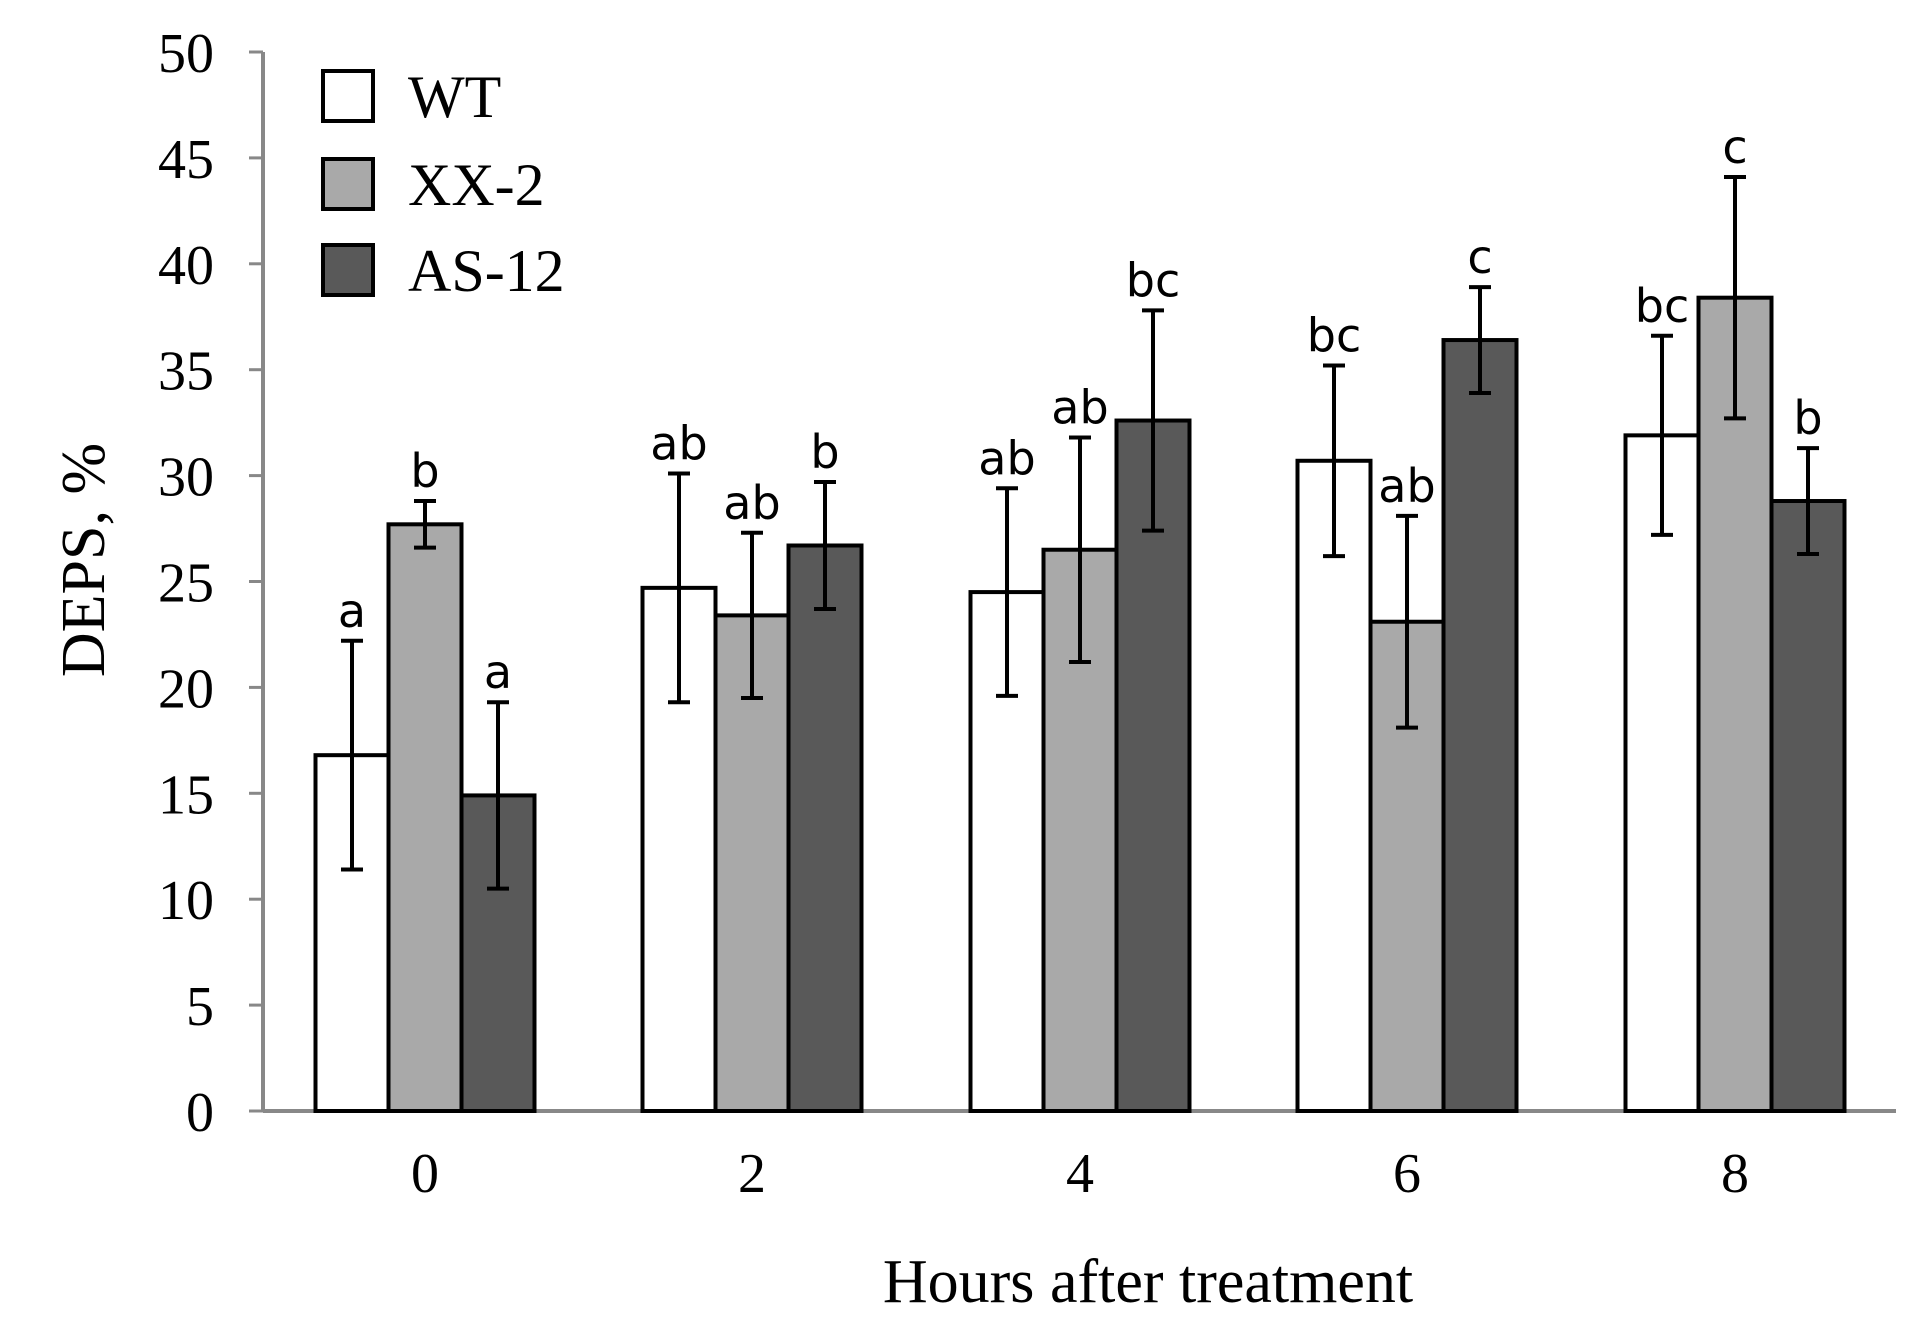 The image size is (1912, 1331). I want to click on x-ticks: 0 2 4 6 8, so click(1080, 1174).